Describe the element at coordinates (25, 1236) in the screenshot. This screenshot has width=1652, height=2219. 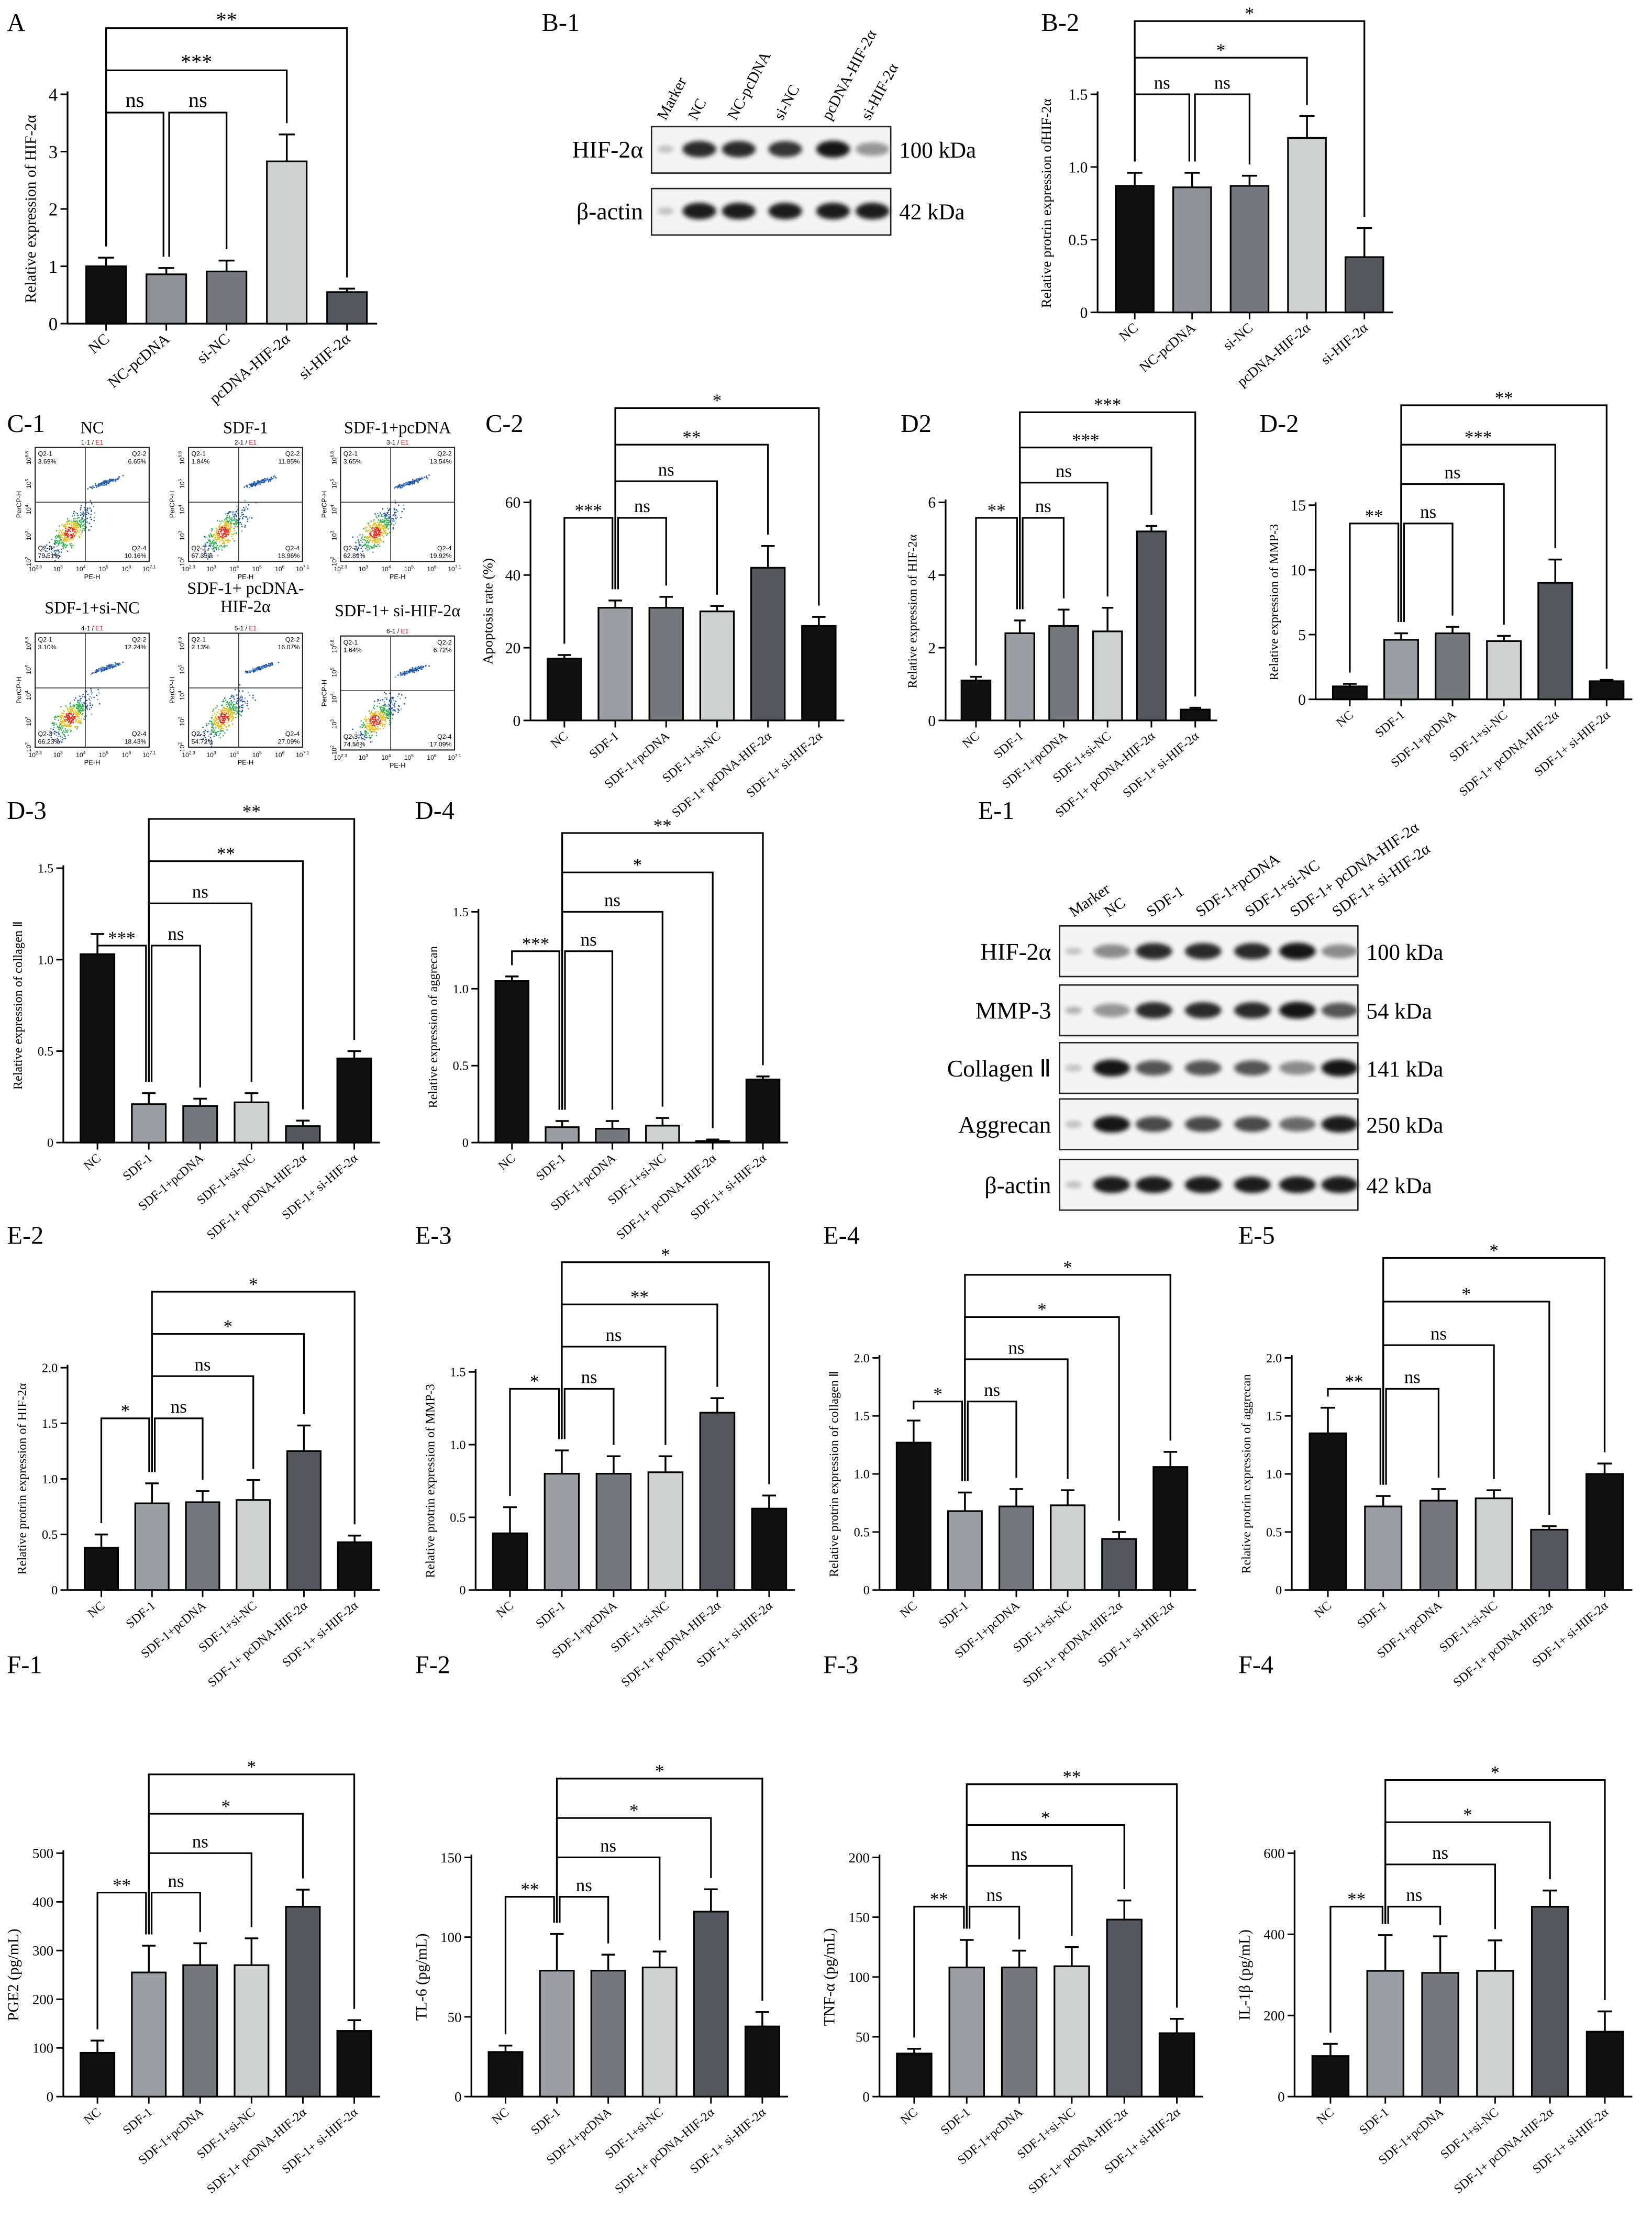
I see `panel-label: E-2` at that location.